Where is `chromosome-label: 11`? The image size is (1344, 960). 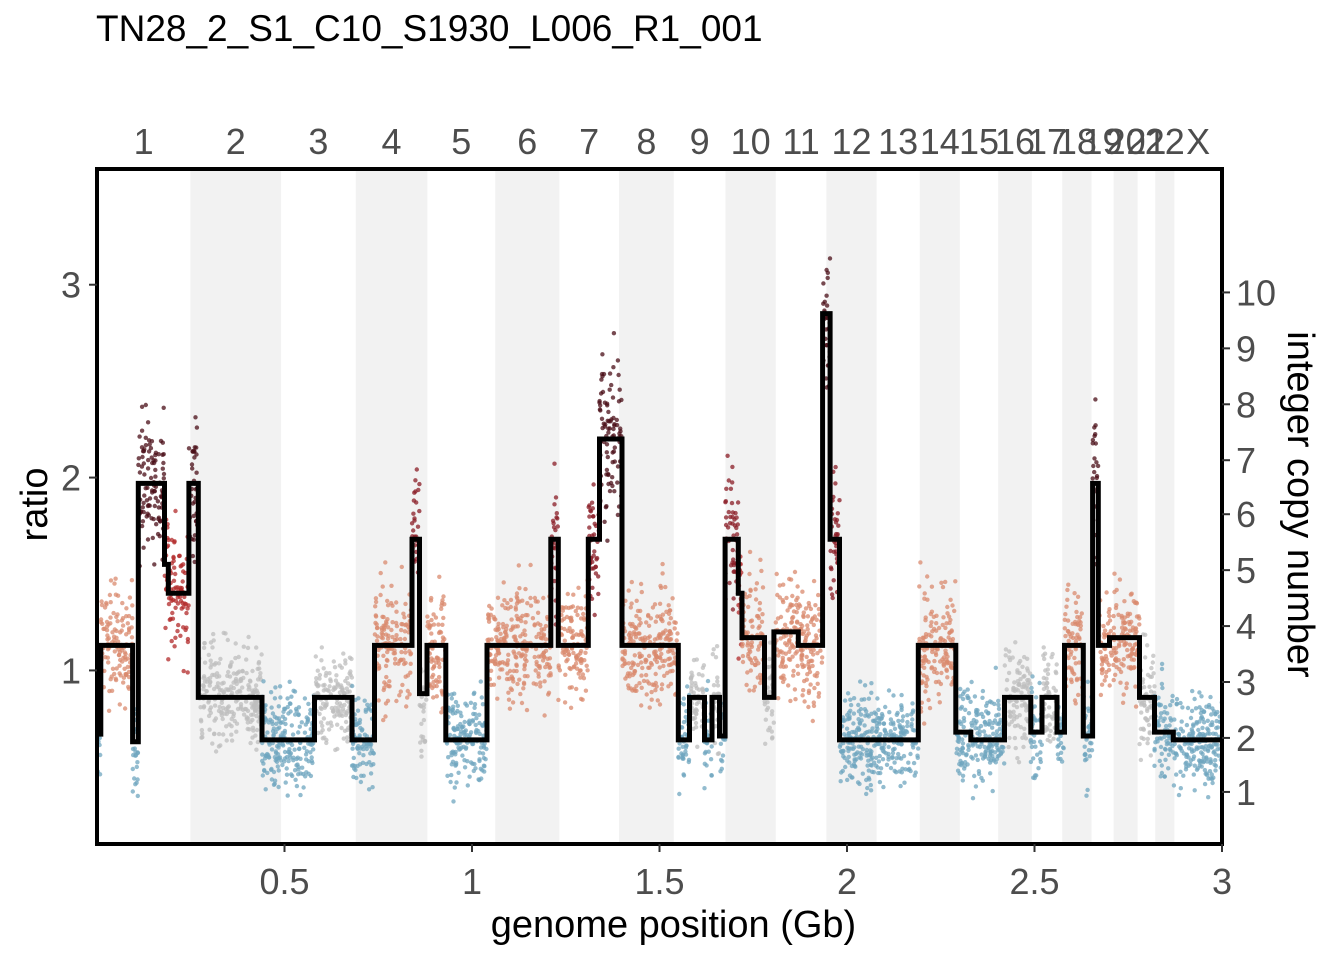 chromosome-label: 11 is located at coordinates (800, 141).